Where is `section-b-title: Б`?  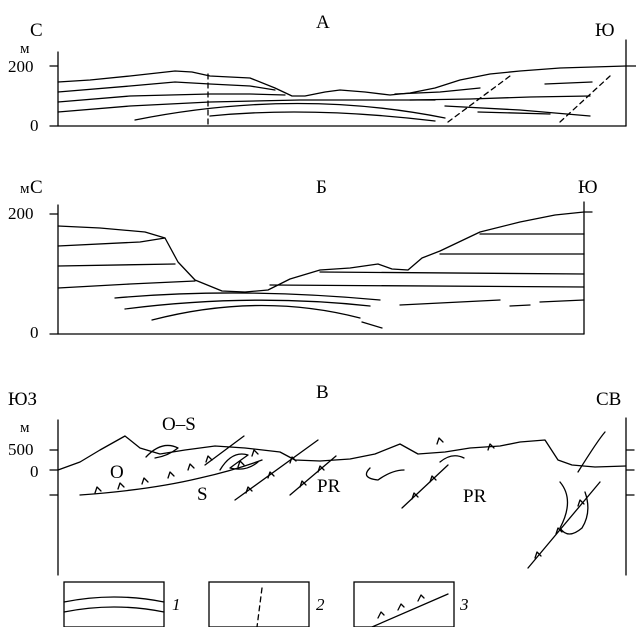 section-b-title: Б is located at coordinates (321, 187).